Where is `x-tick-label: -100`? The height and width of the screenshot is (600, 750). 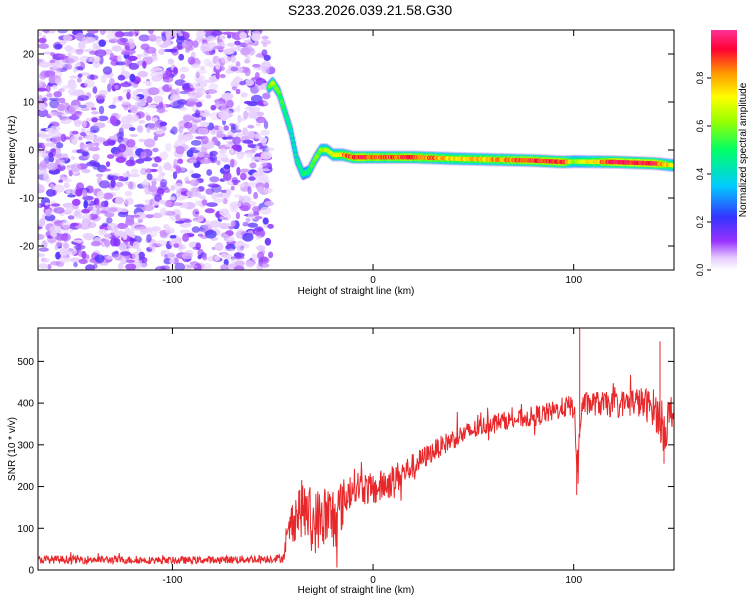 x-tick-label: -100 is located at coordinates (172, 280).